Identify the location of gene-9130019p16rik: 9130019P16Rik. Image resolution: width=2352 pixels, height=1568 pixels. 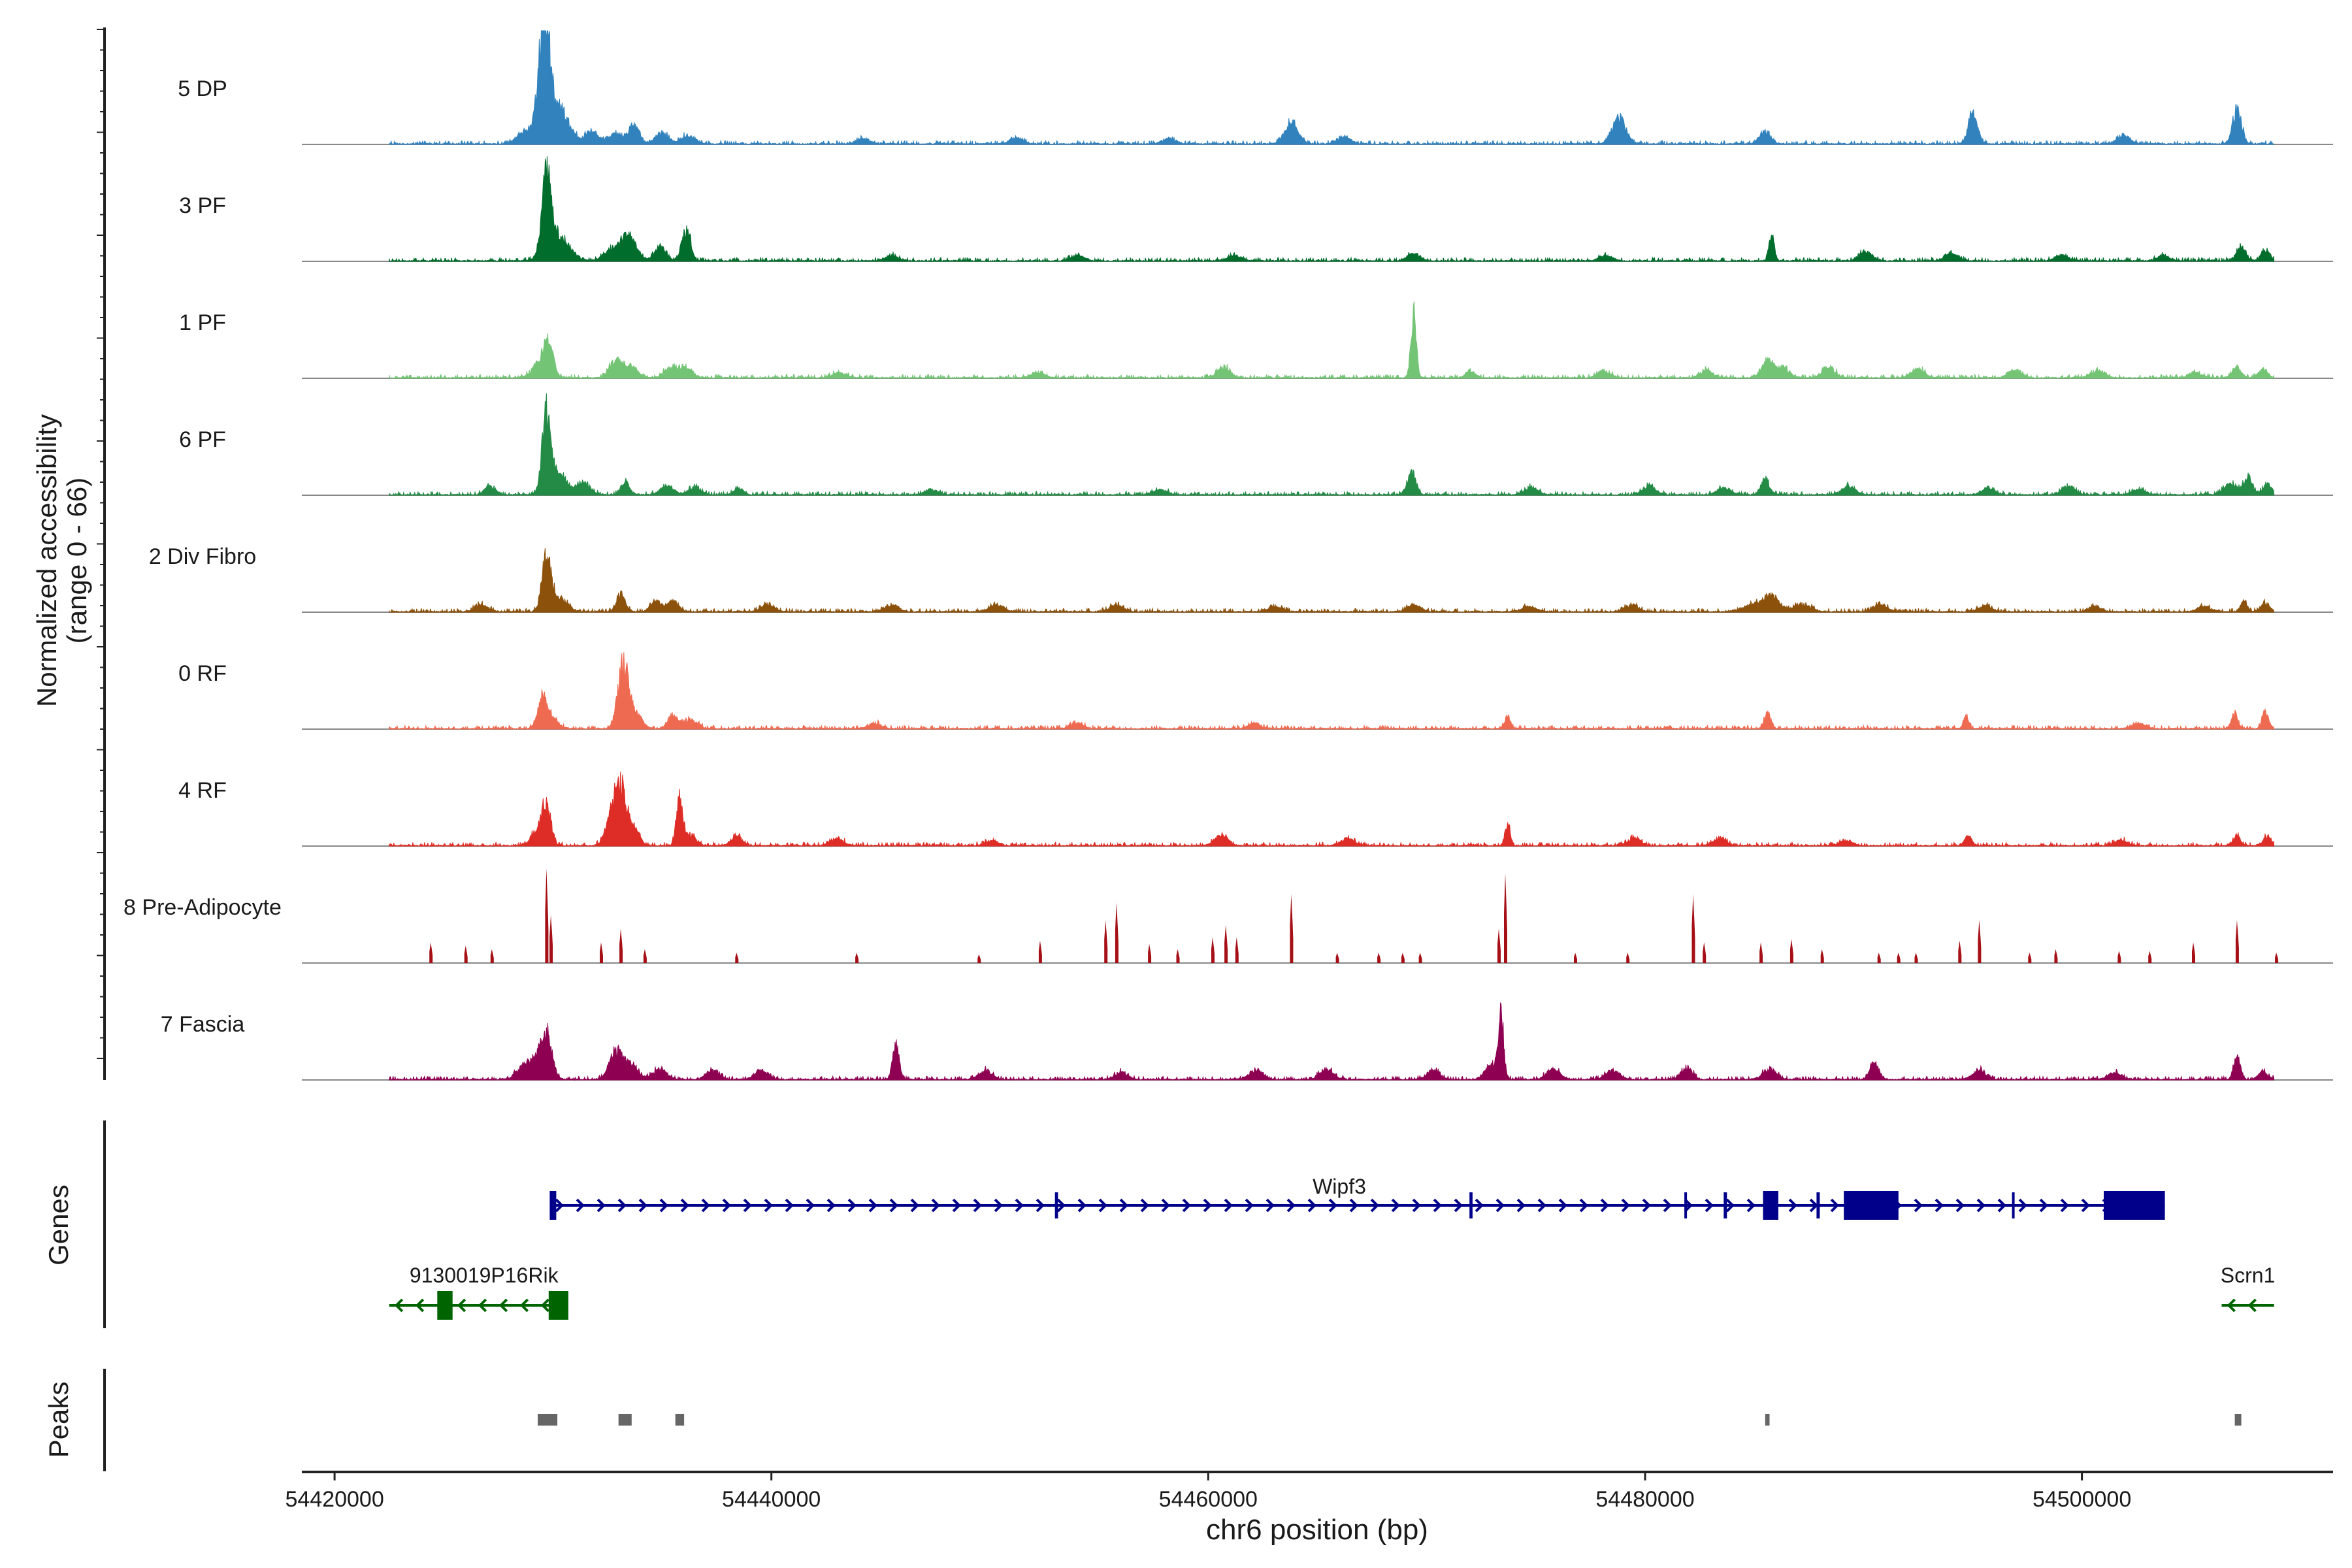
(478, 1292).